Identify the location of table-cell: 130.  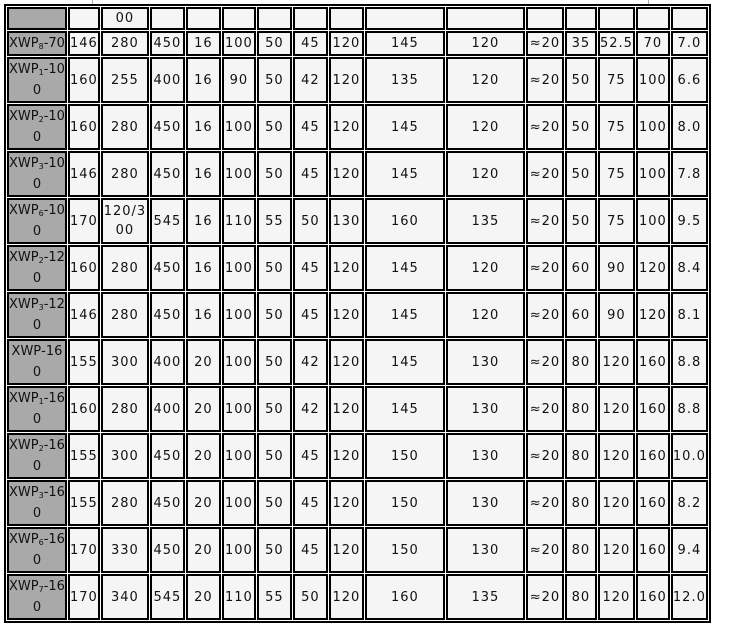
(485, 456).